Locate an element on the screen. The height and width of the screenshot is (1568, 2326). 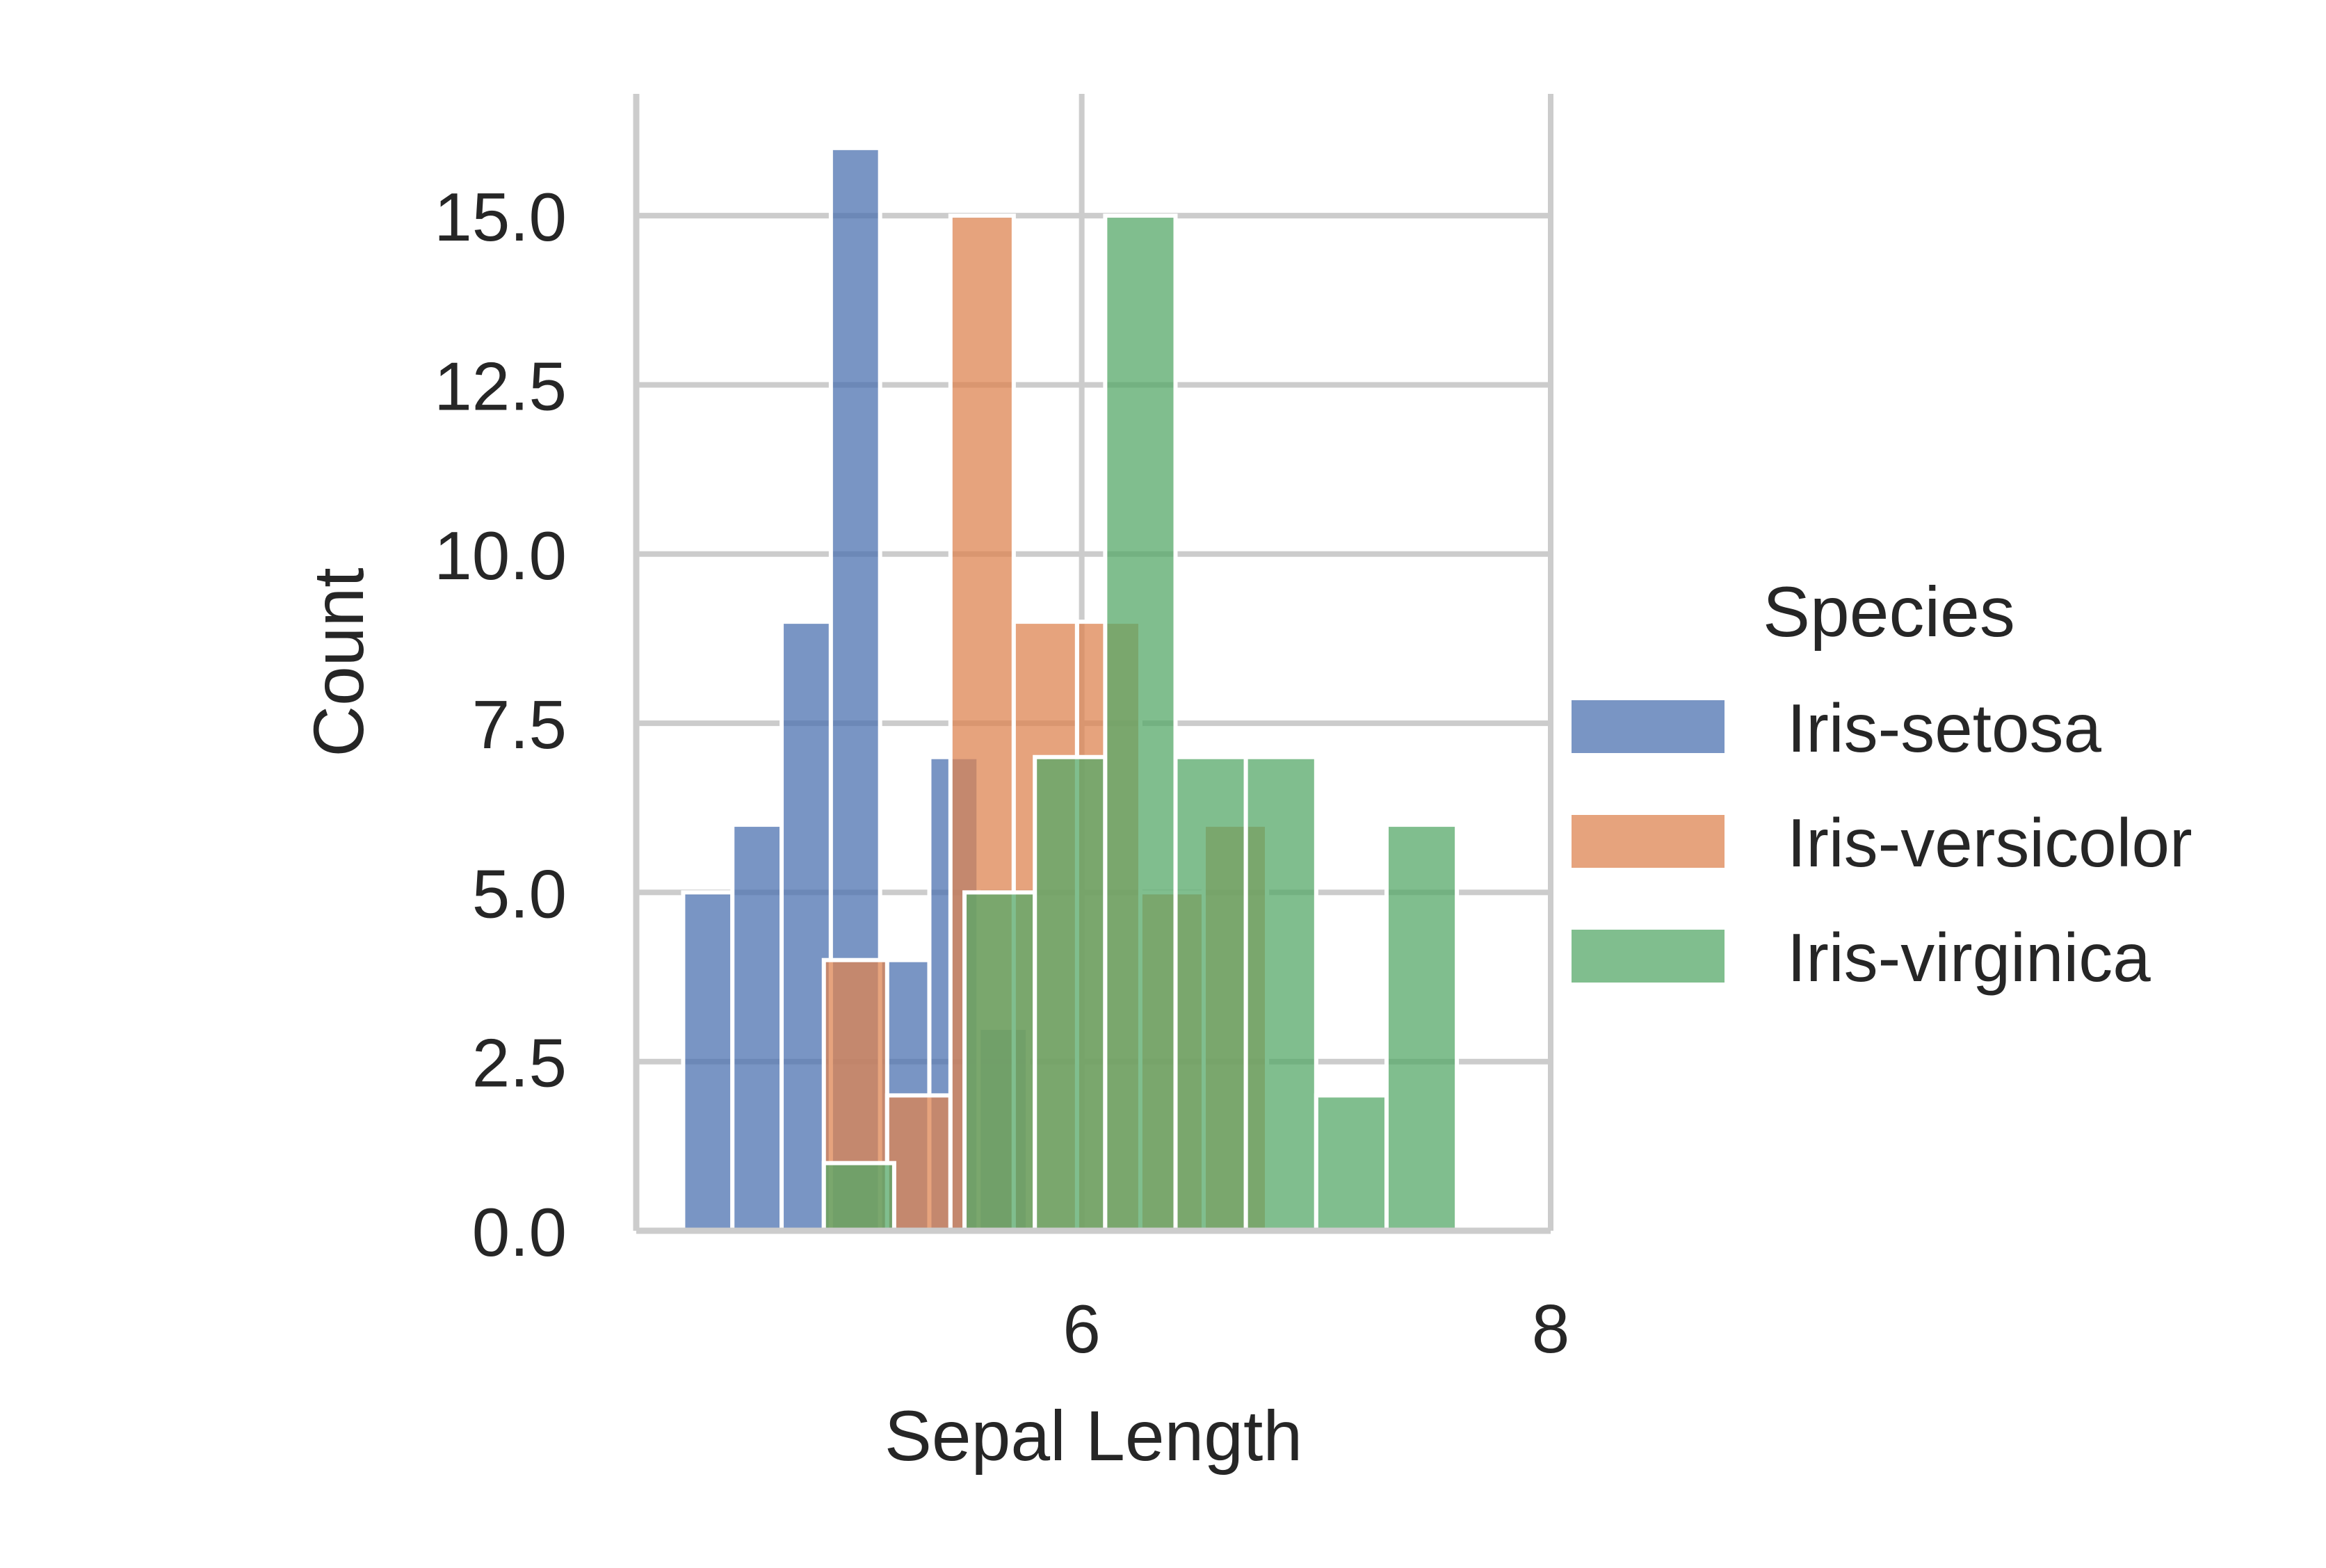
y-tick-label: 0.0 is located at coordinates (519, 1232).